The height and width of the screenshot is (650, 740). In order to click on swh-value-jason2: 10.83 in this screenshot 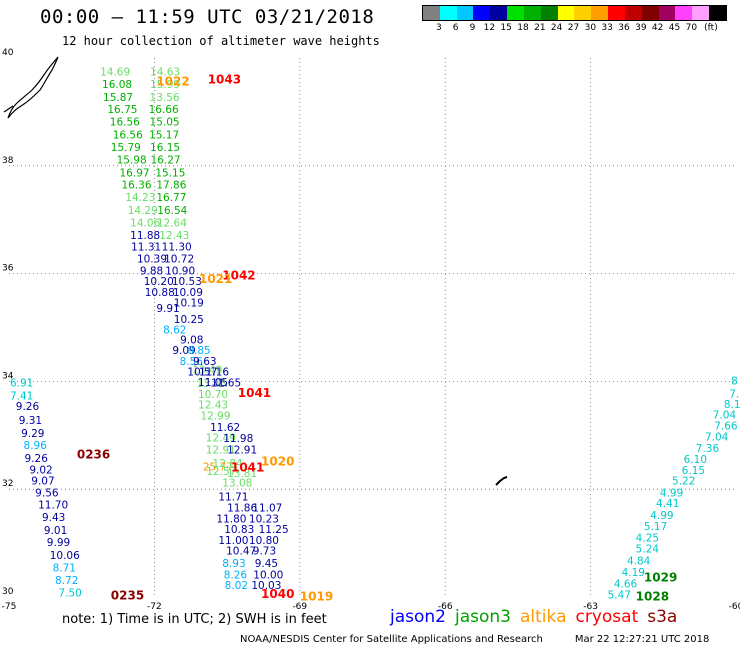, I will do `click(239, 530)`.